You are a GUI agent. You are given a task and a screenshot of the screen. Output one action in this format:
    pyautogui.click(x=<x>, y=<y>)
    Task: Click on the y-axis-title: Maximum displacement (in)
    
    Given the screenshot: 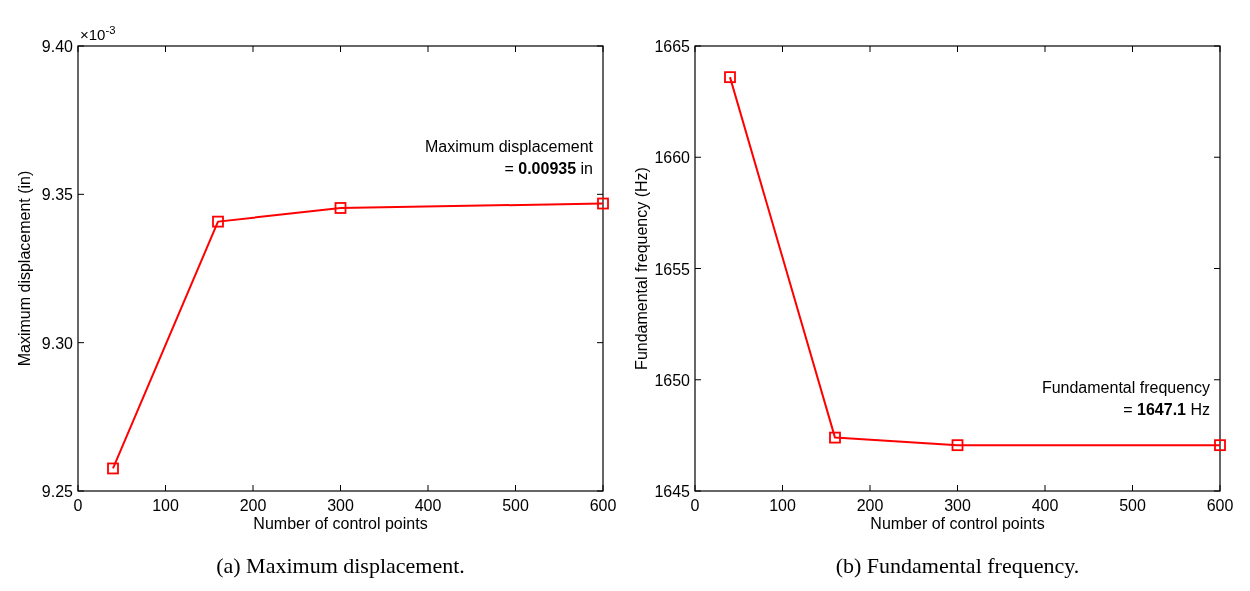 What is the action you would take?
    pyautogui.click(x=24, y=268)
    